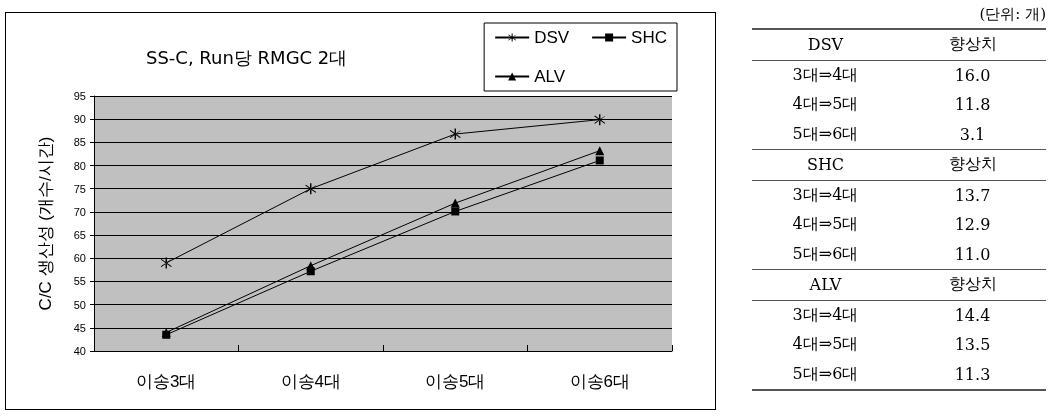 The height and width of the screenshot is (416, 1056). I want to click on chart-title: SS-C, Run당 RMGC 2대, so click(247, 57).